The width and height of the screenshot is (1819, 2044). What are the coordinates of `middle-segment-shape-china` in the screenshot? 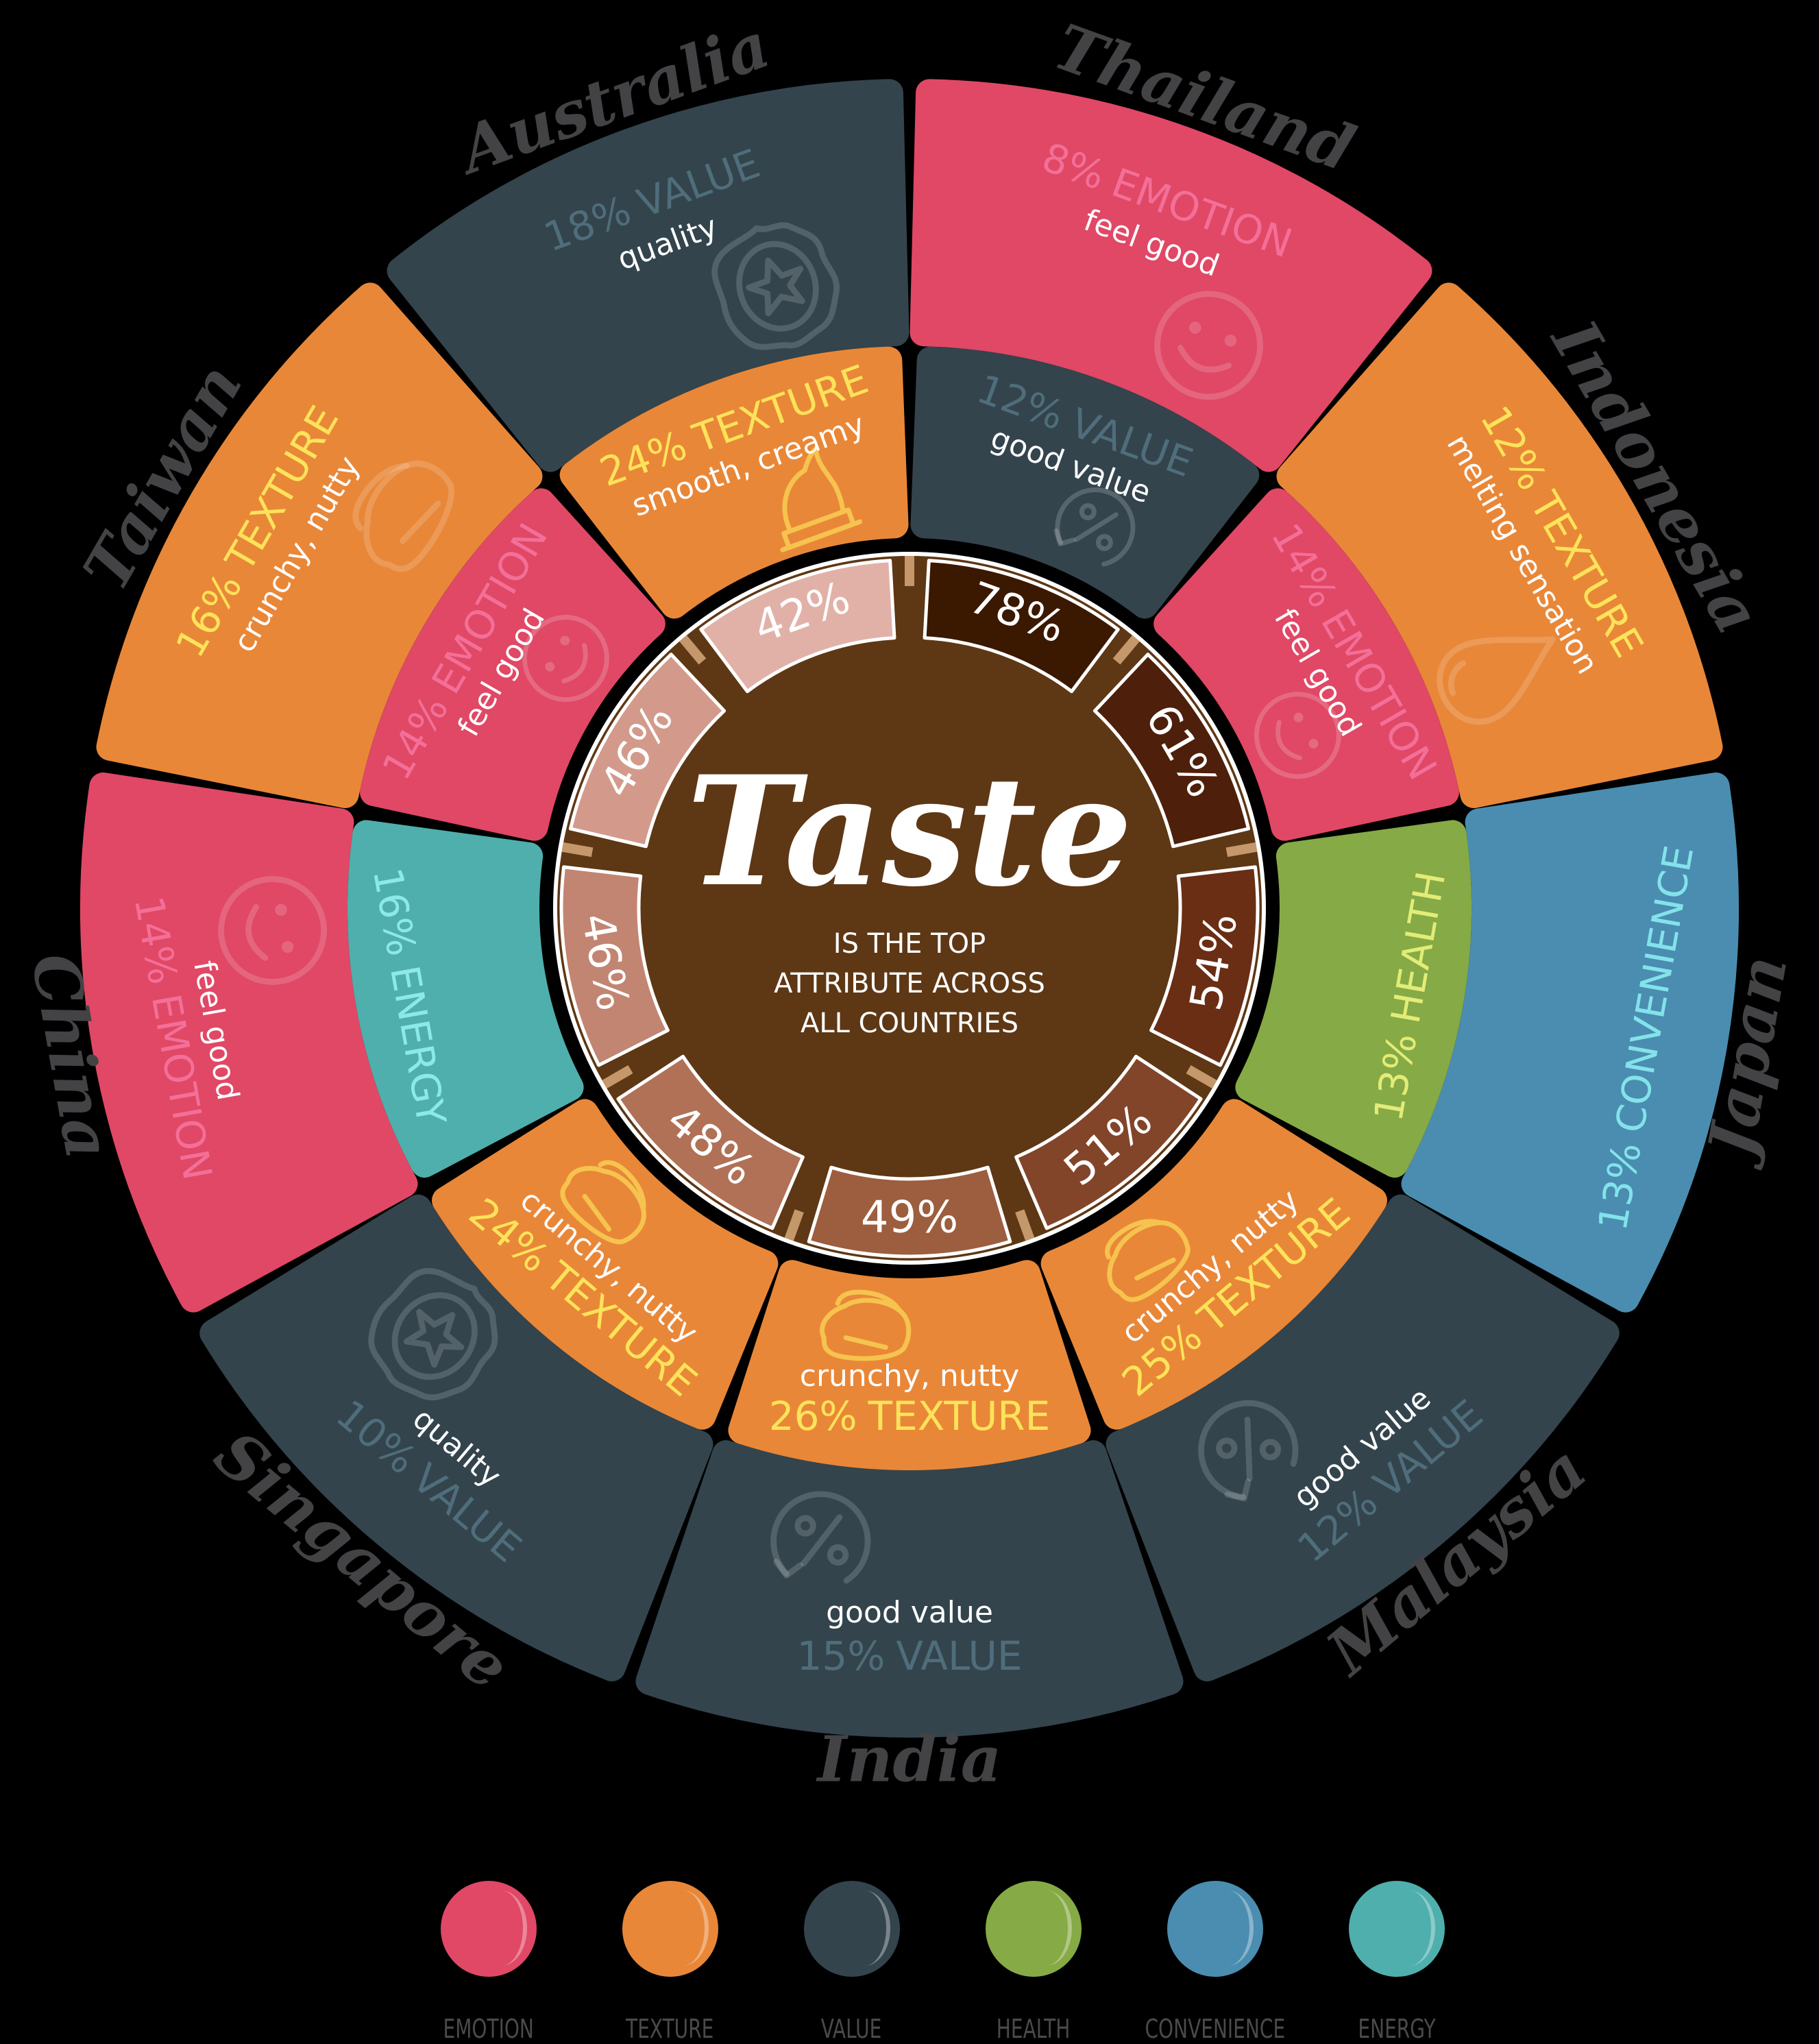 It's located at (466, 999).